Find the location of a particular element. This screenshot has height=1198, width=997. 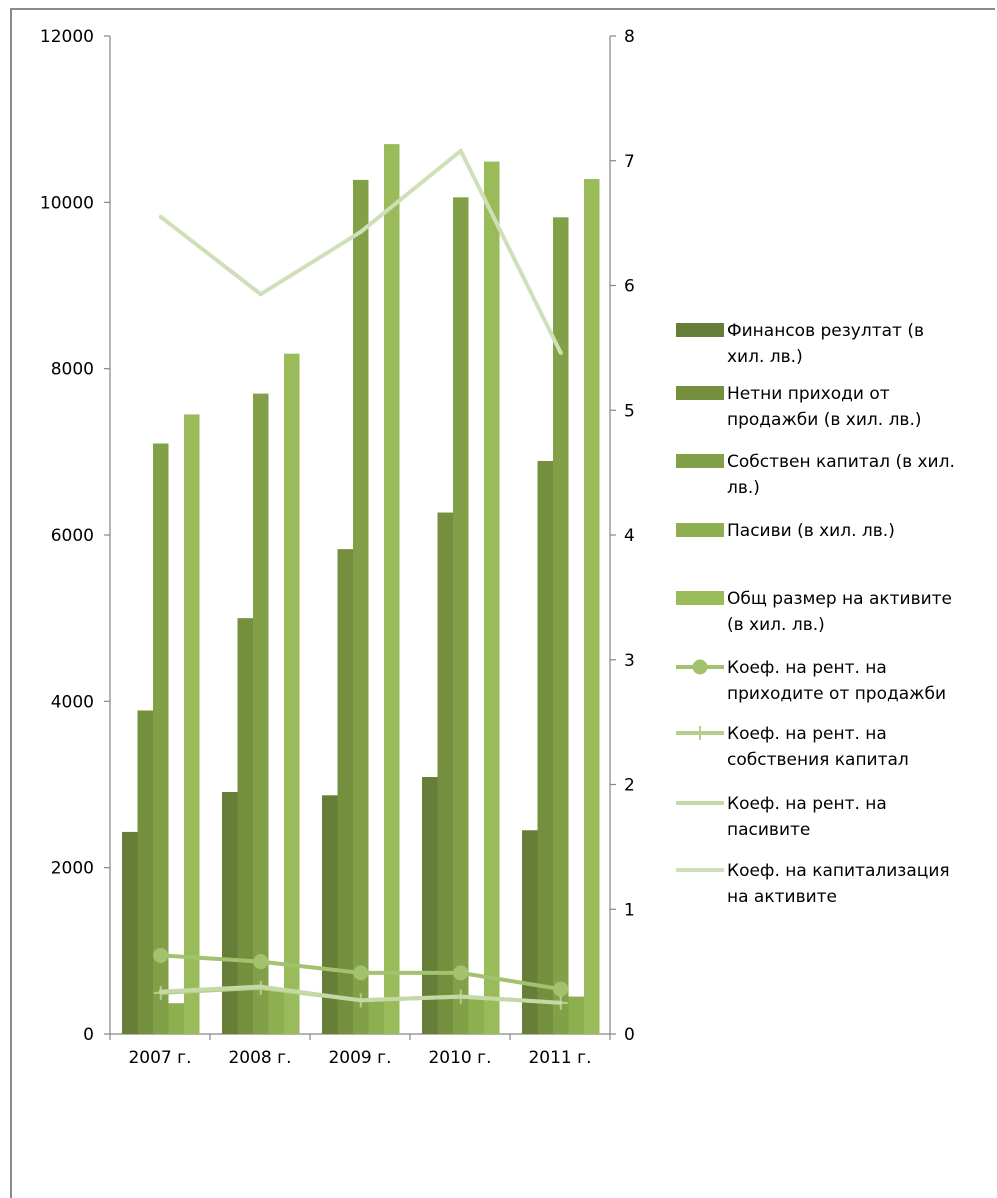

legend-label: Коеф. на рент. на собствения капитал is located at coordinates (818, 747).